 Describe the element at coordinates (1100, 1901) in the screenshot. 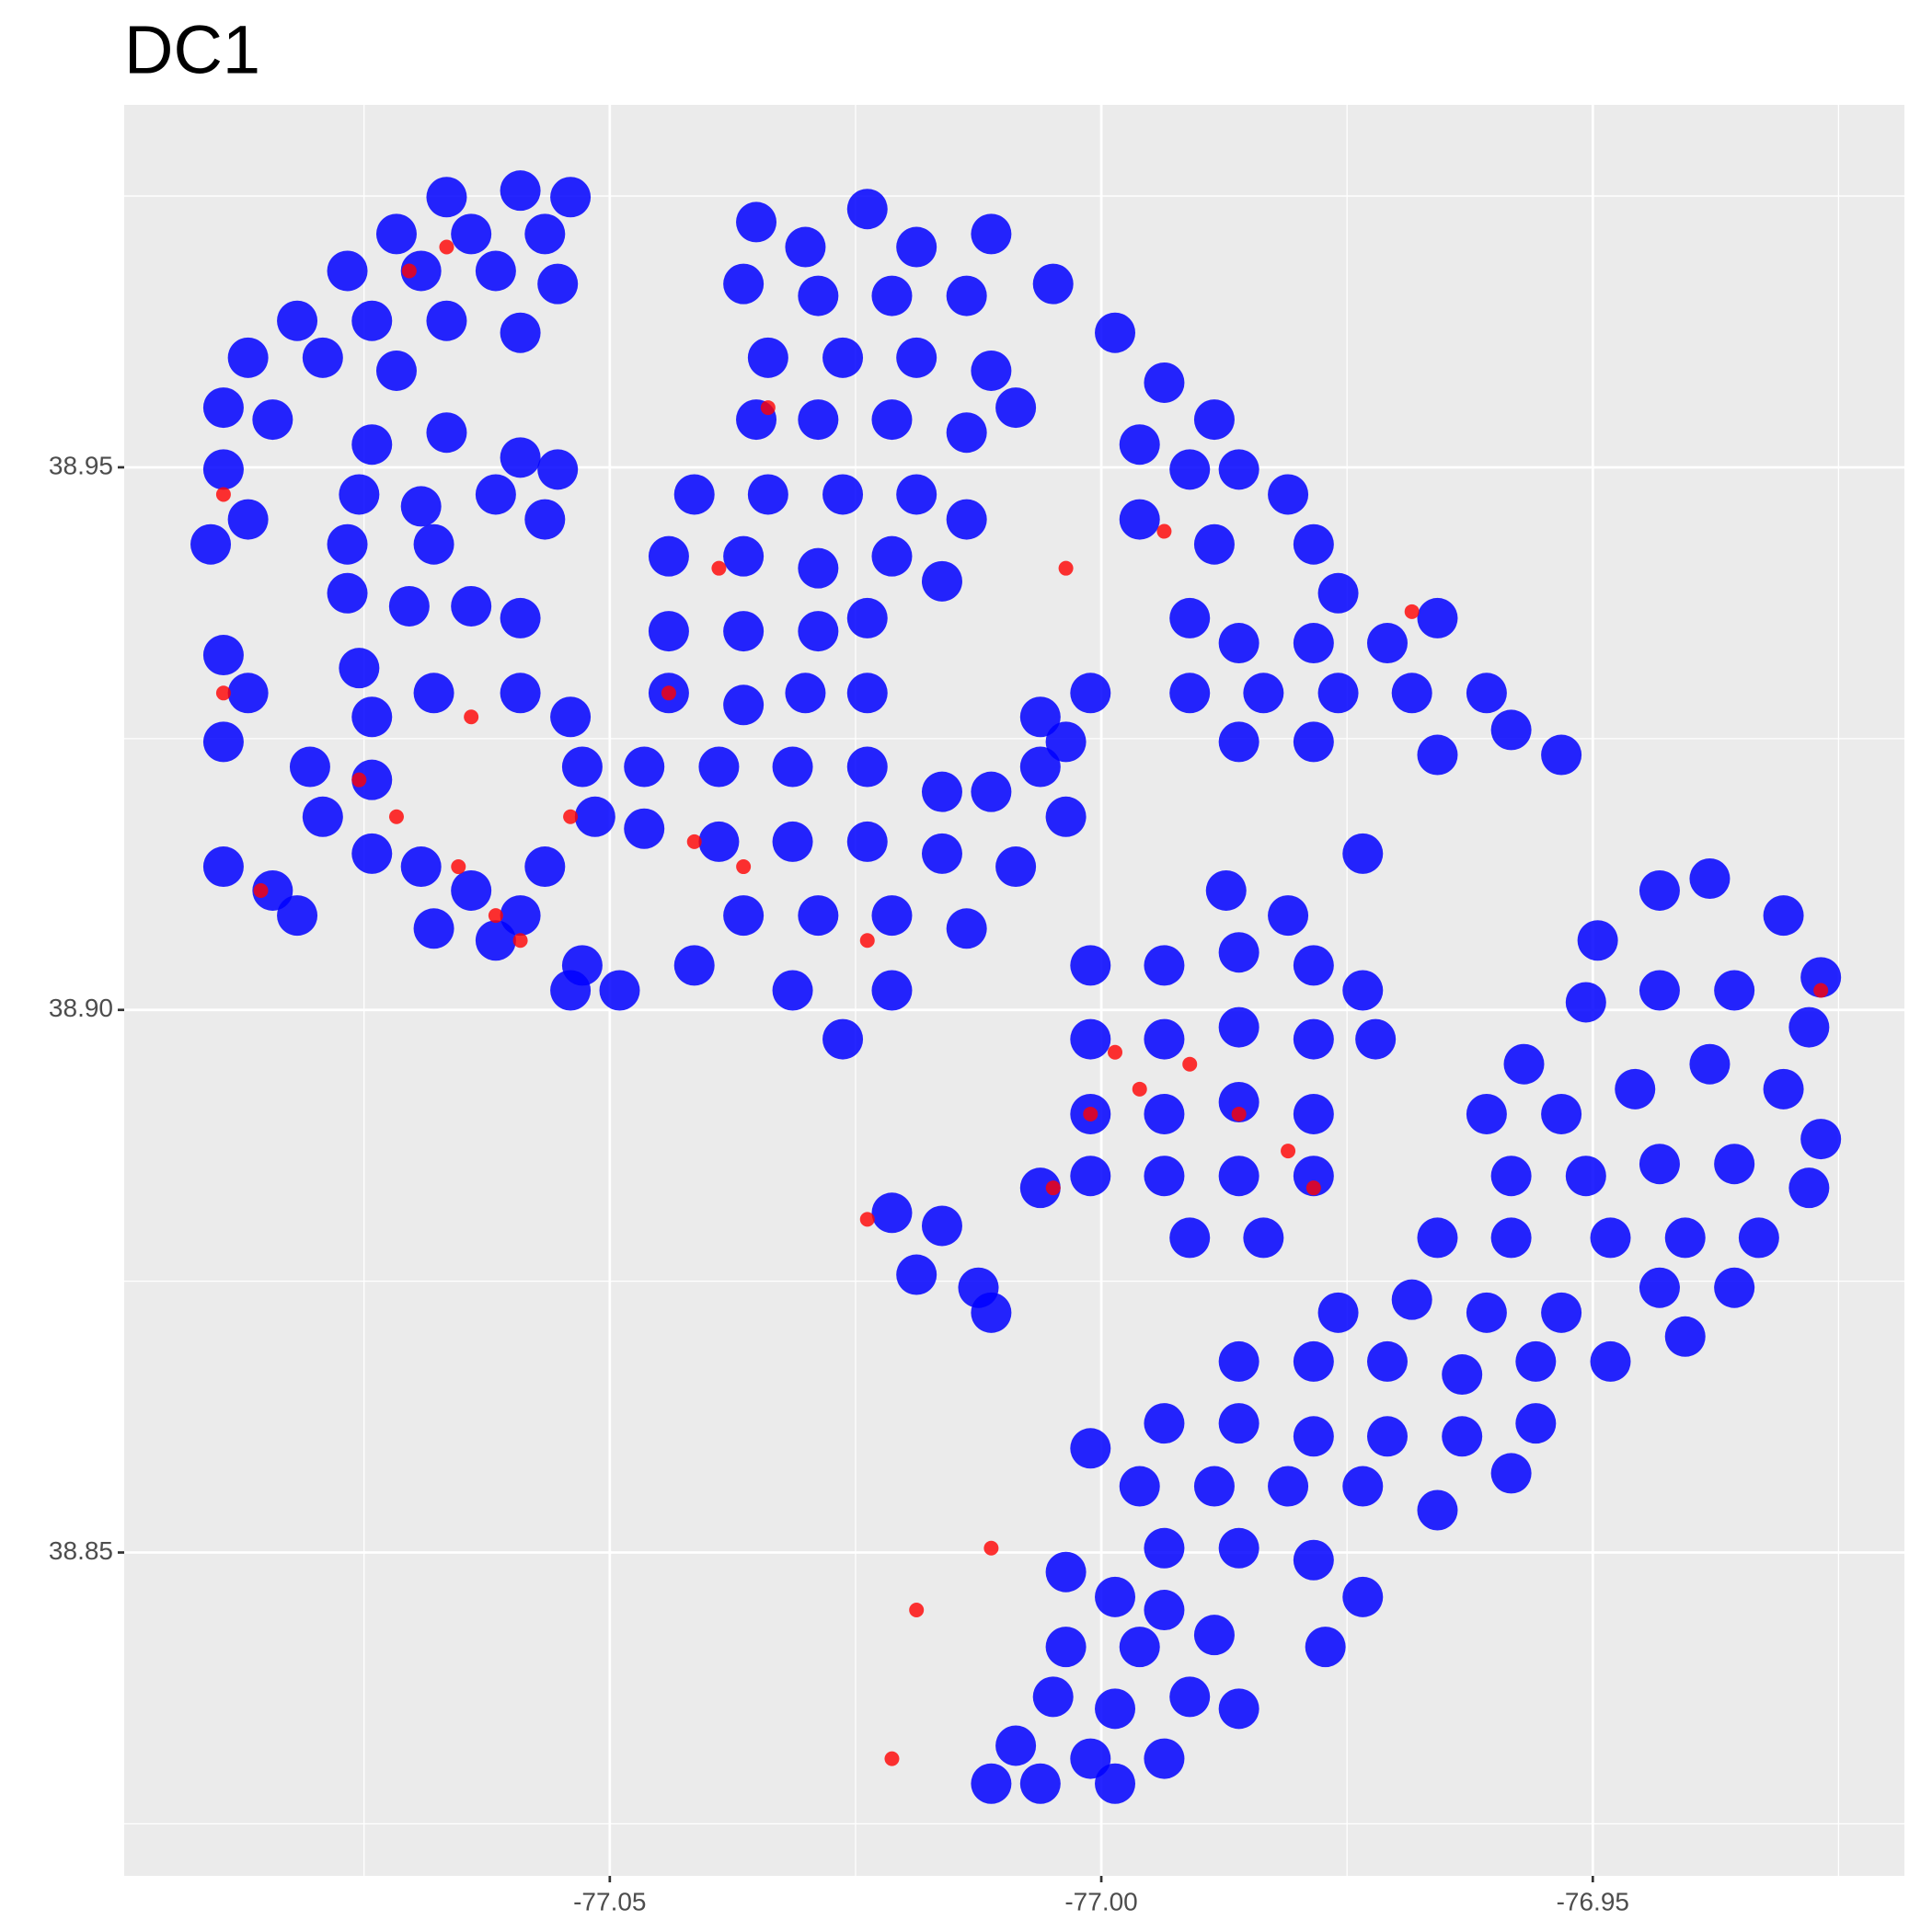

I see `x-tick-label: -77.00` at that location.